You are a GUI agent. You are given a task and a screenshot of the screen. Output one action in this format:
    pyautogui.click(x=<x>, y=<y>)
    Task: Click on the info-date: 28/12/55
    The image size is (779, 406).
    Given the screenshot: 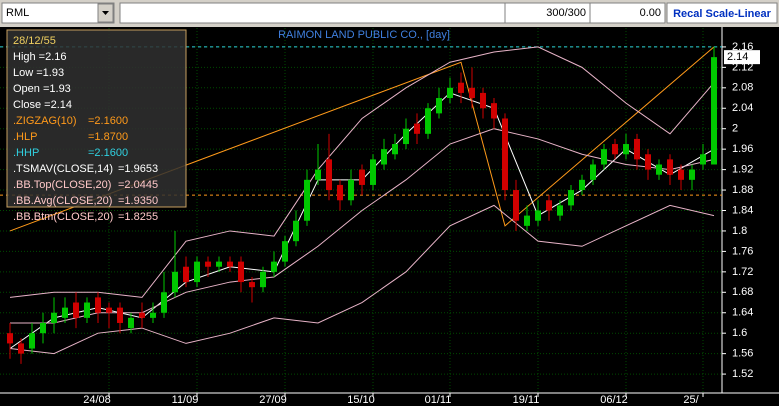 What is the action you would take?
    pyautogui.click(x=34, y=41)
    